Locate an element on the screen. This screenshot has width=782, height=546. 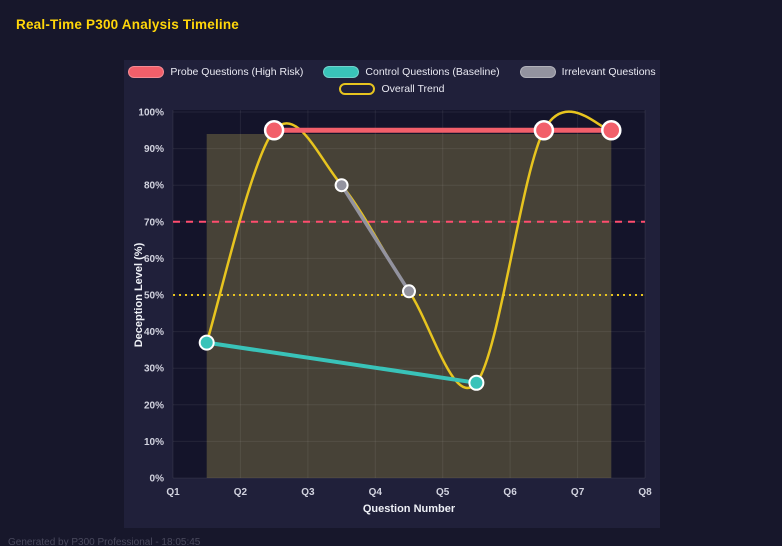
x-tick-label: Q2 is located at coordinates (241, 492).